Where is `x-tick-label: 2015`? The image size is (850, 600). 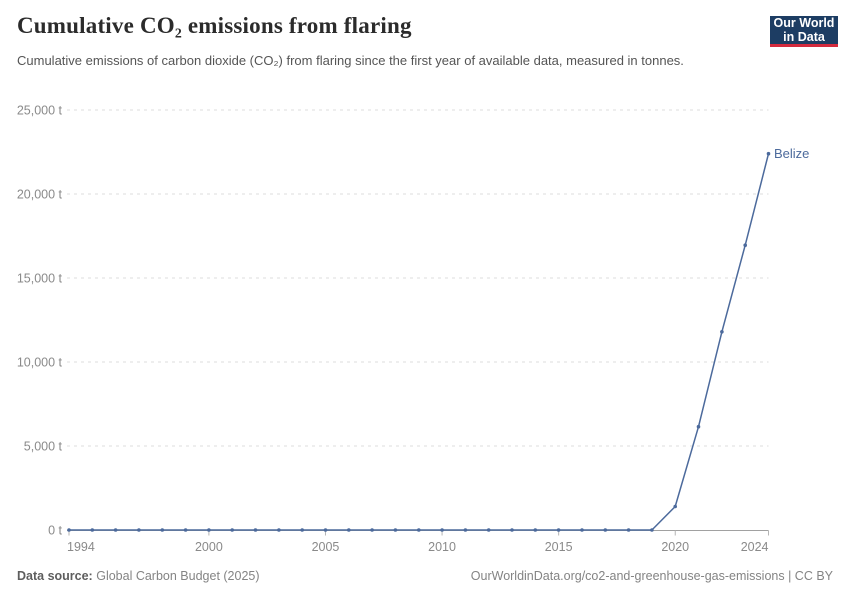 x-tick-label: 2015 is located at coordinates (559, 547).